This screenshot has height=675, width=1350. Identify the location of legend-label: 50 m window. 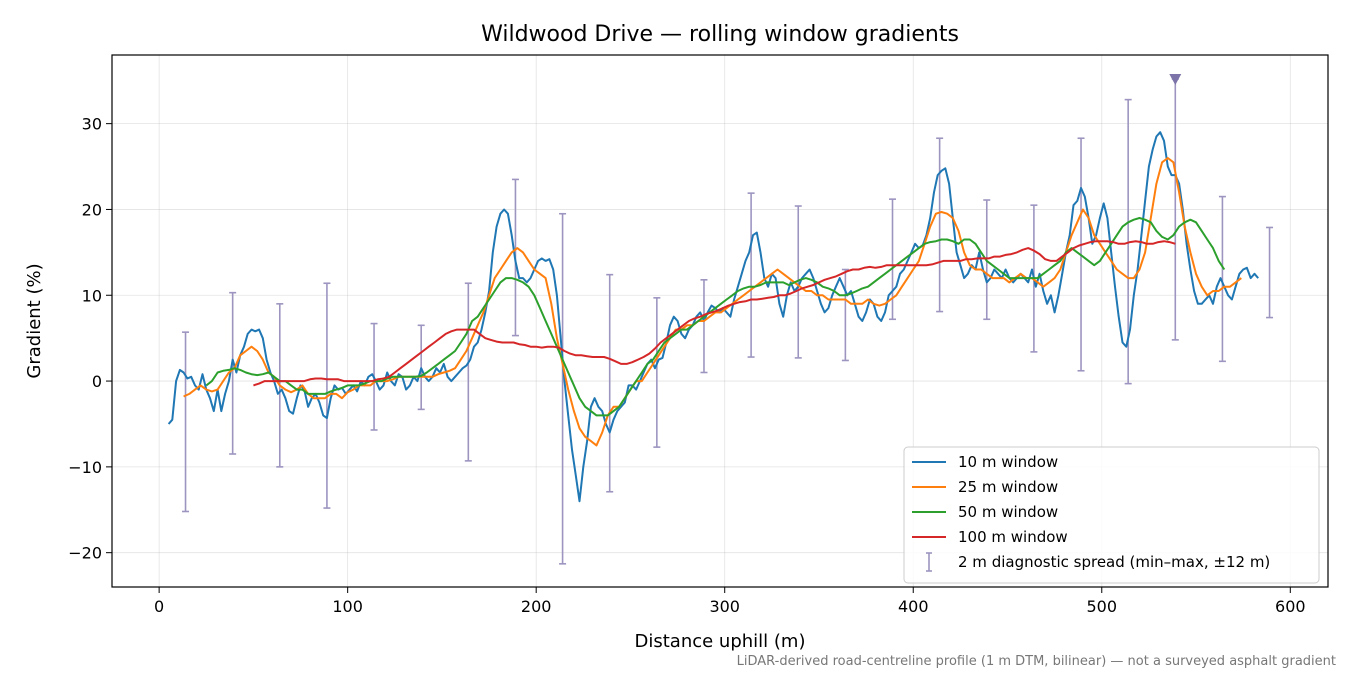
(1008, 512).